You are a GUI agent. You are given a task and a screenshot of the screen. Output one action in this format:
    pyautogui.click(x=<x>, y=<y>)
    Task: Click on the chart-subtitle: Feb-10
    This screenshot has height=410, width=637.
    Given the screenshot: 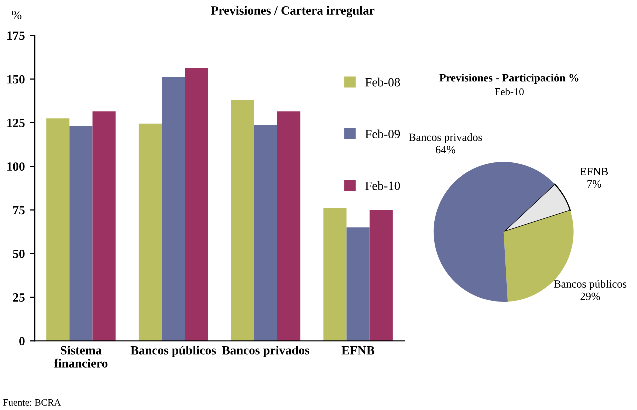 What is the action you would take?
    pyautogui.click(x=509, y=92)
    